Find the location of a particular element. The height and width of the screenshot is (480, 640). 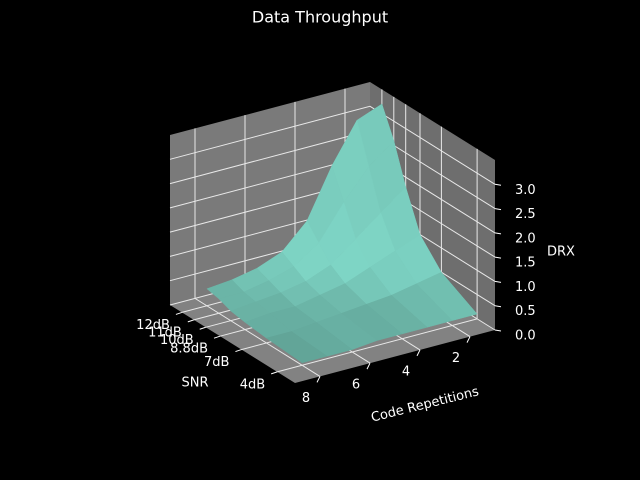

y-tick-label: 4dB is located at coordinates (252, 384).